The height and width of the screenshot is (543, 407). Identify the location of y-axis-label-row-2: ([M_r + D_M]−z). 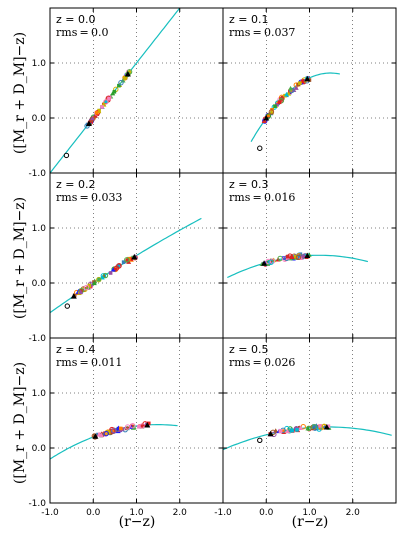
(20, 258).